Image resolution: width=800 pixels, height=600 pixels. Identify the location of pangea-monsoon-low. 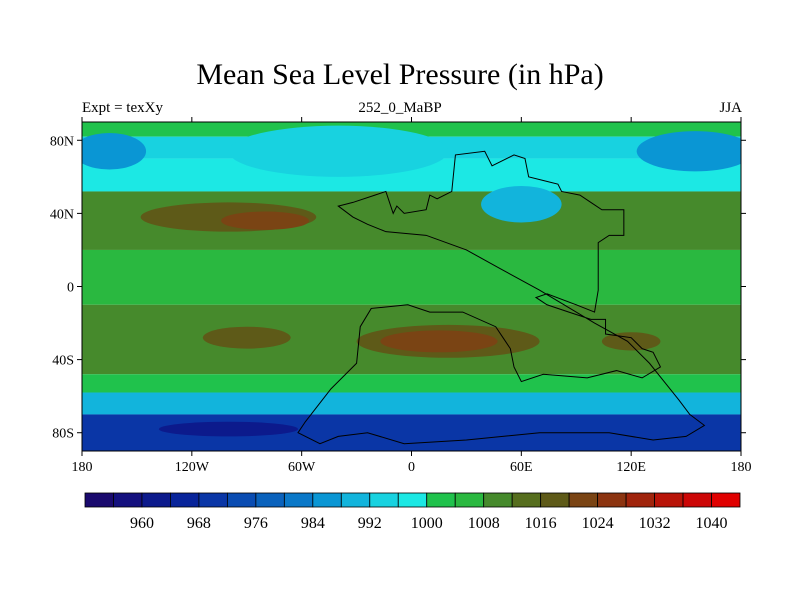
(521, 204).